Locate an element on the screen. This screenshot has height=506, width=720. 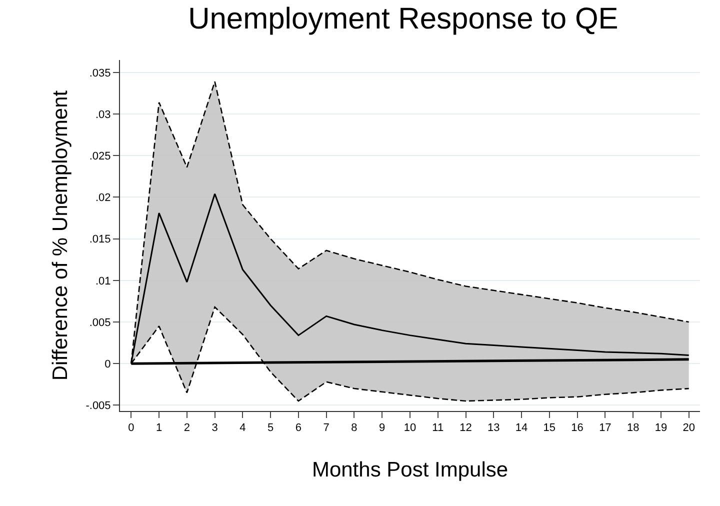
x-tick-label: 8 is located at coordinates (354, 428).